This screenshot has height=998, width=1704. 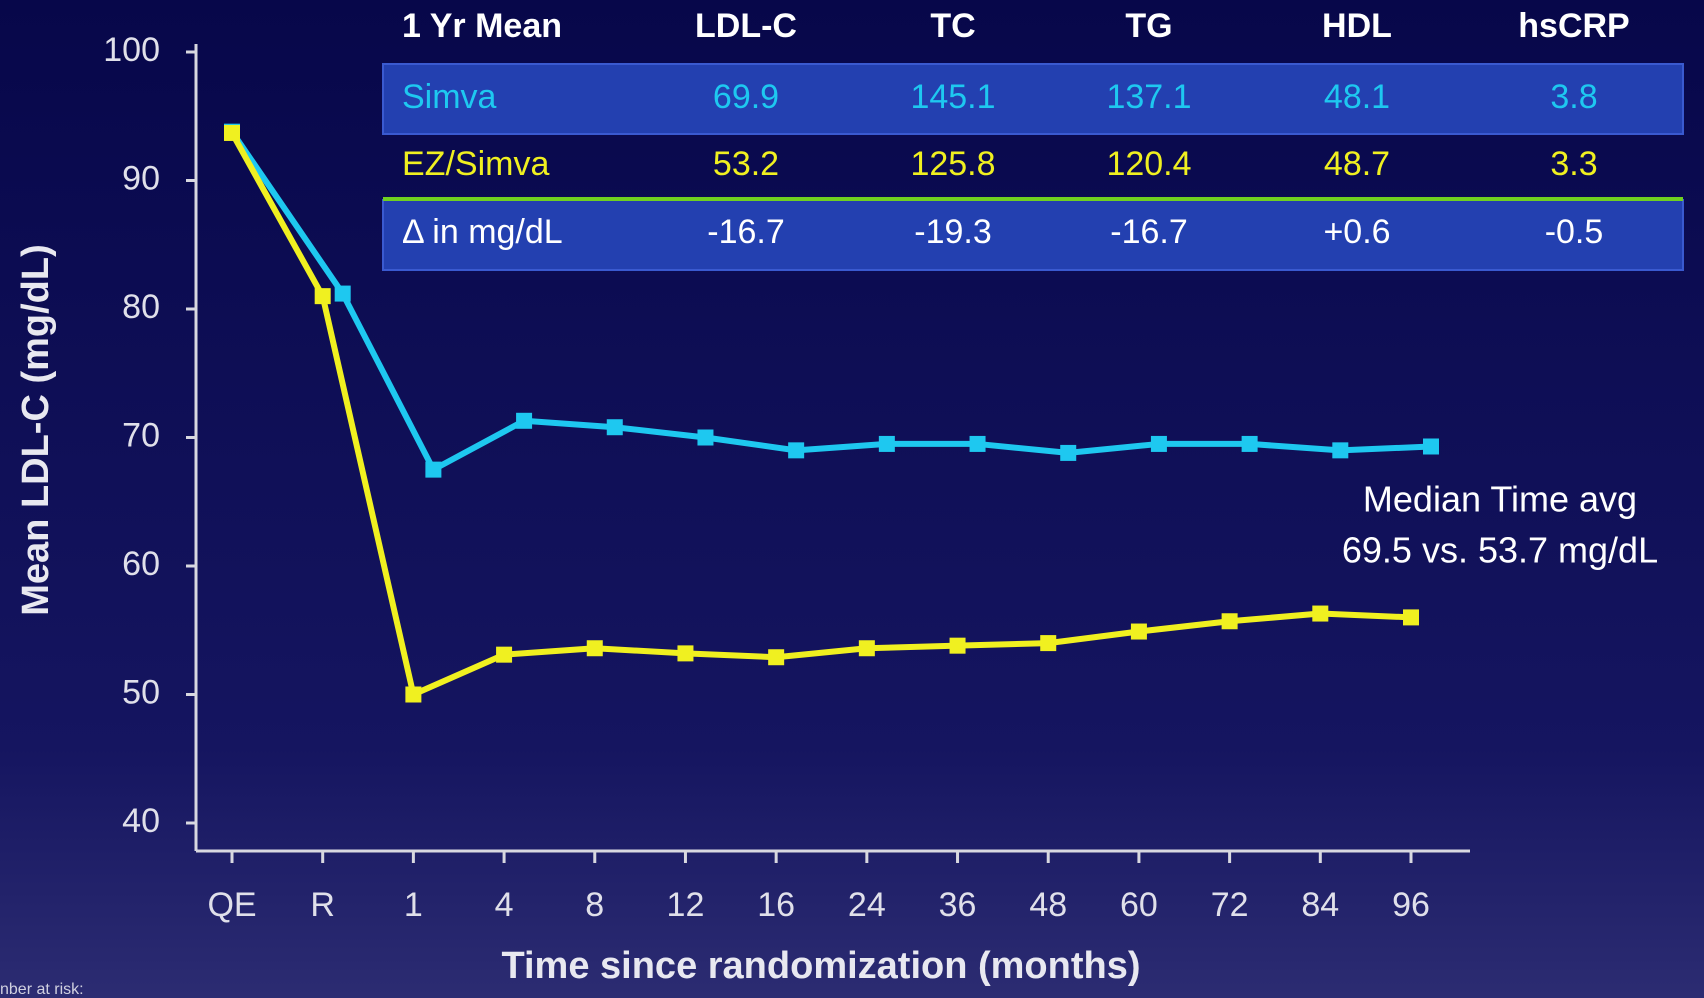 What do you see at coordinates (449, 97) in the screenshot?
I see `table-cell: Simva` at bounding box center [449, 97].